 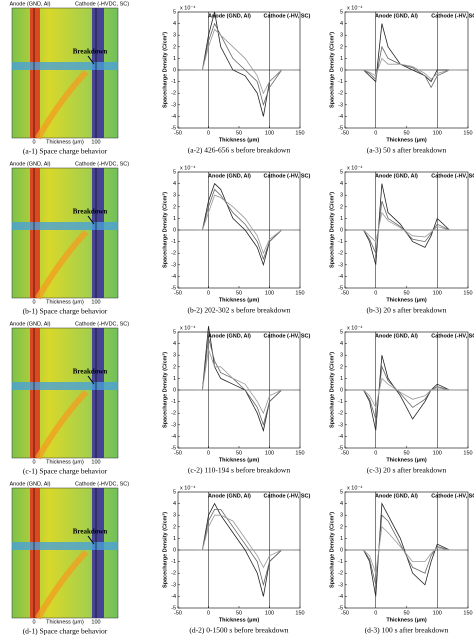 I want to click on caption: (a-2) 426-656 s before breakdown, so click(x=239, y=150).